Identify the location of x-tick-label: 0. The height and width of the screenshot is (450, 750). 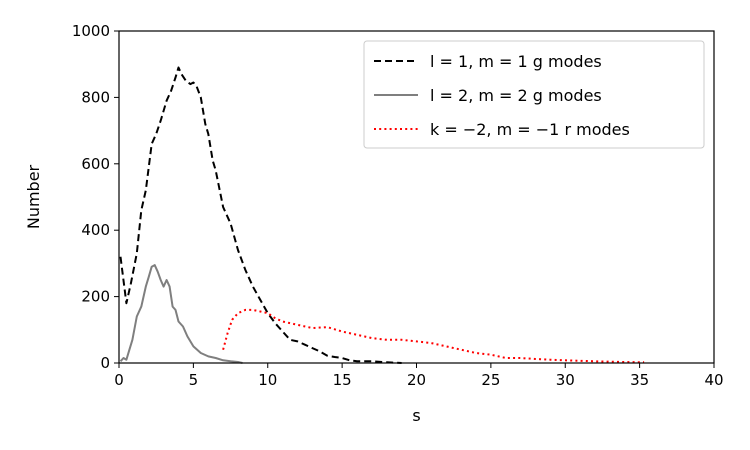
(119, 380).